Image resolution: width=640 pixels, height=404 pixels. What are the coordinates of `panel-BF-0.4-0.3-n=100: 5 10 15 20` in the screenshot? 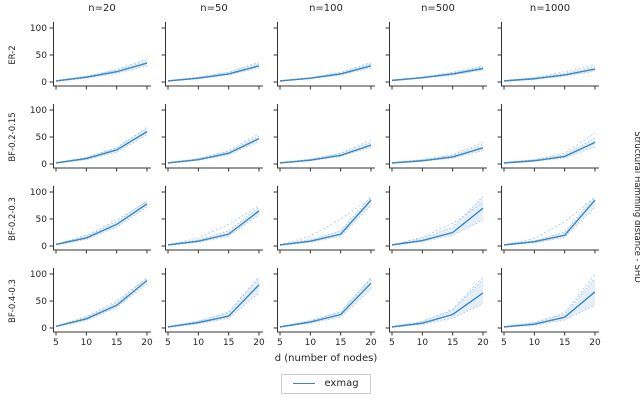 It's located at (325, 307).